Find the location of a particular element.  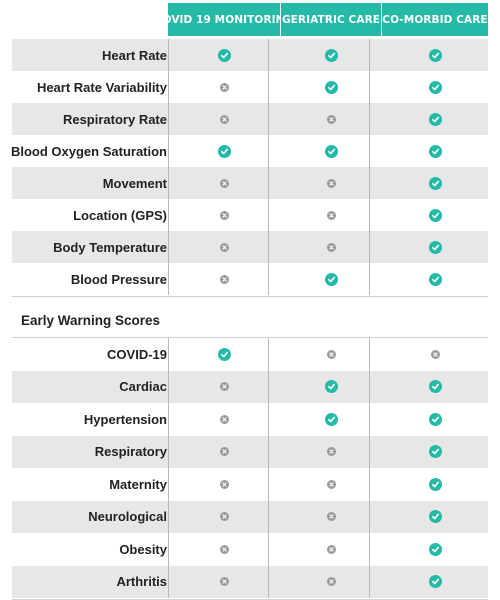

table-row: Blood Pressure is located at coordinates (250, 279).